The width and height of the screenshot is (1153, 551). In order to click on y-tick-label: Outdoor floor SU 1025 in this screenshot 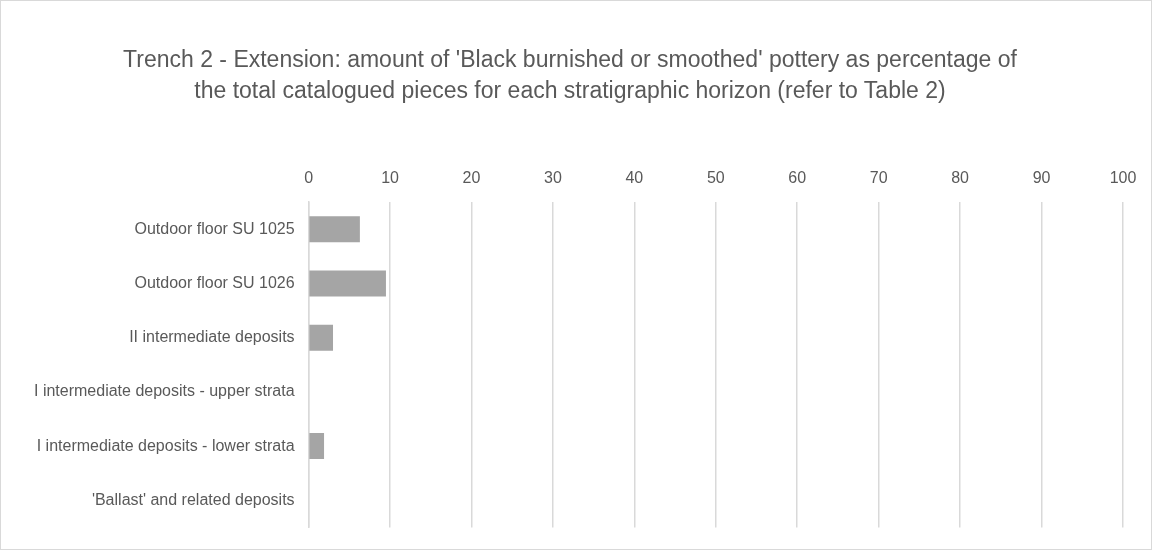, I will do `click(214, 228)`.